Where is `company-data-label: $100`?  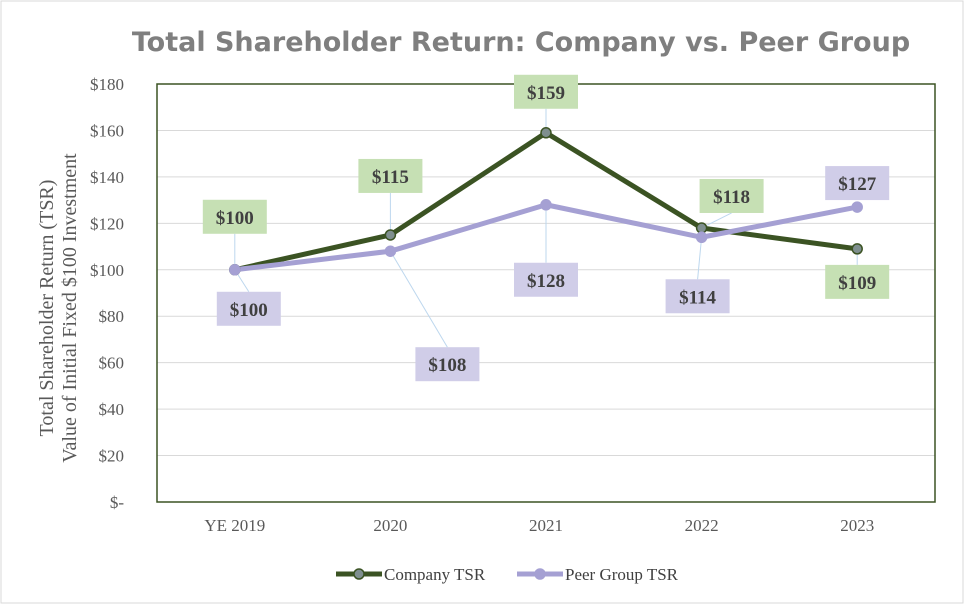
company-data-label: $100 is located at coordinates (235, 218).